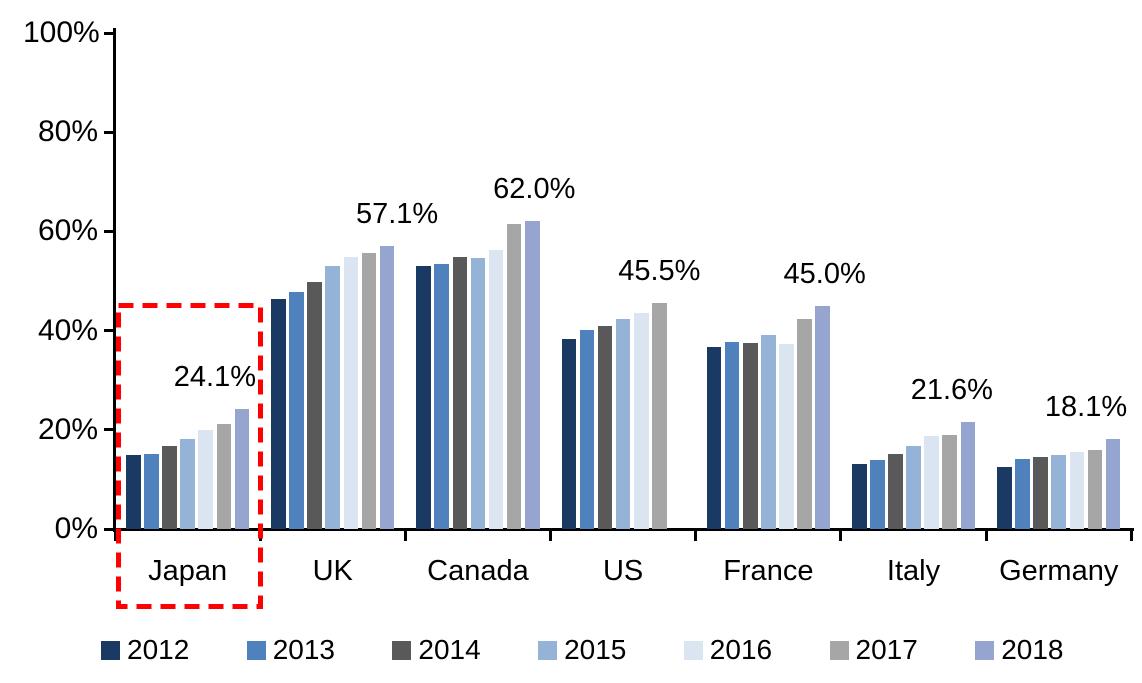 The height and width of the screenshot is (683, 1142). What do you see at coordinates (215, 377) in the screenshot?
I see `data-label-japan: 24.1%` at bounding box center [215, 377].